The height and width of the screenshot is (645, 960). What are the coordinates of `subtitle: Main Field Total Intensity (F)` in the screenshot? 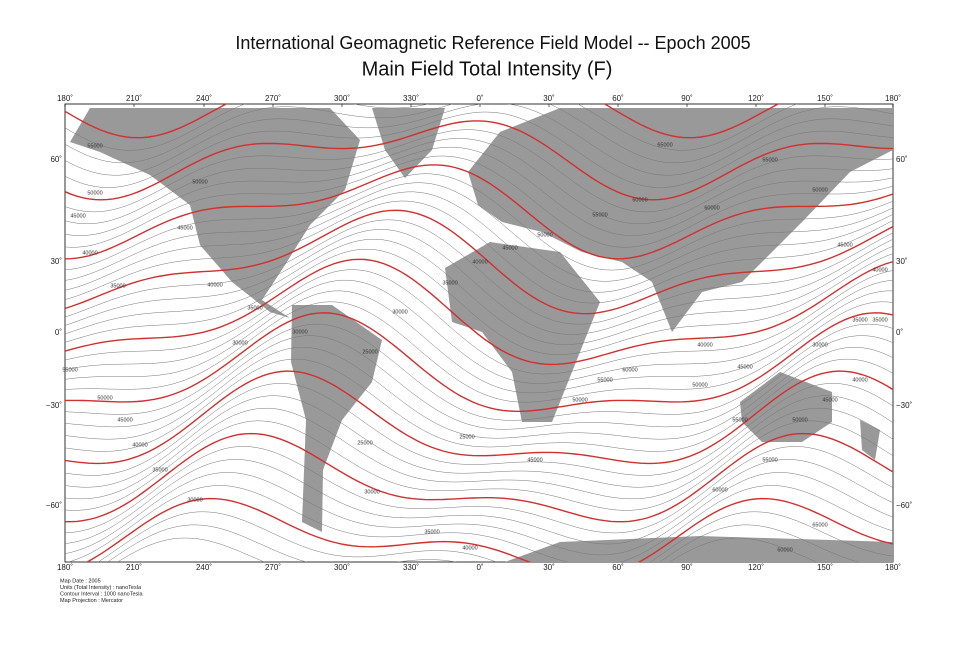 It's located at (487, 69).